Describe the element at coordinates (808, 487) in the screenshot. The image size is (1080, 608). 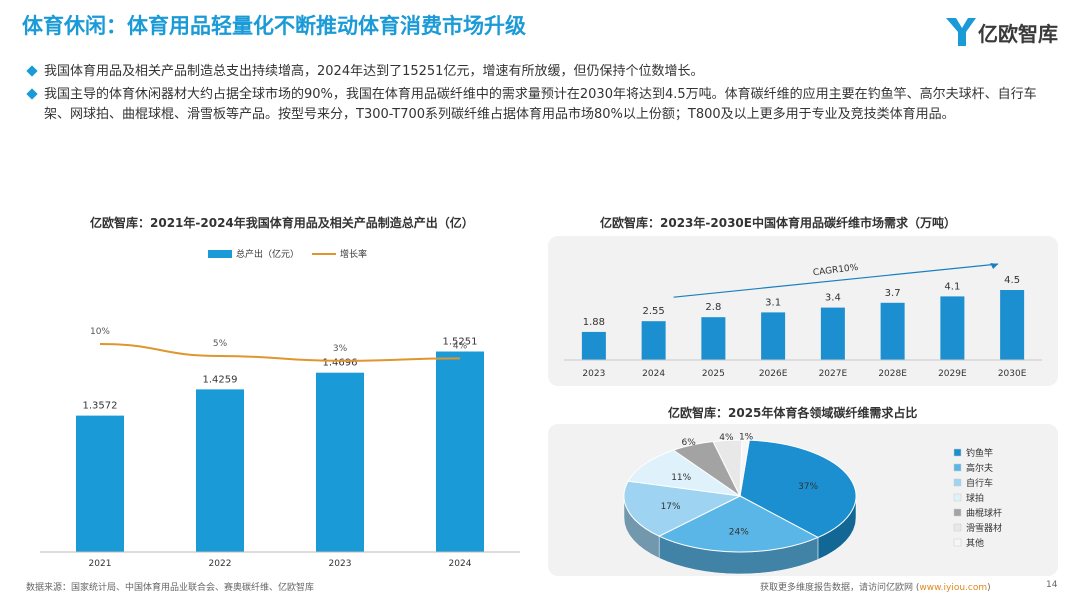
I see `pie-value-label: 37%` at that location.